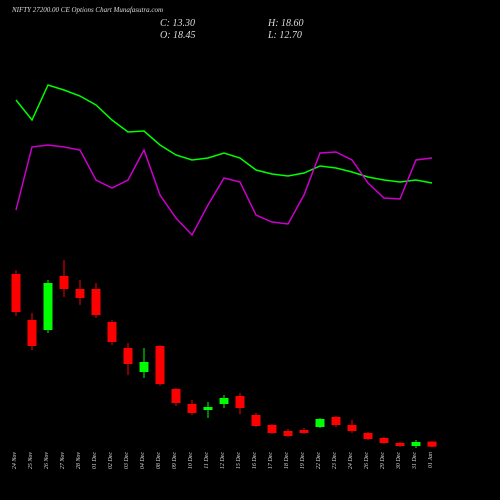 The width and height of the screenshot is (500, 500). Describe the element at coordinates (207, 460) in the screenshot. I see `x-tick-label: 11 Dec` at that location.